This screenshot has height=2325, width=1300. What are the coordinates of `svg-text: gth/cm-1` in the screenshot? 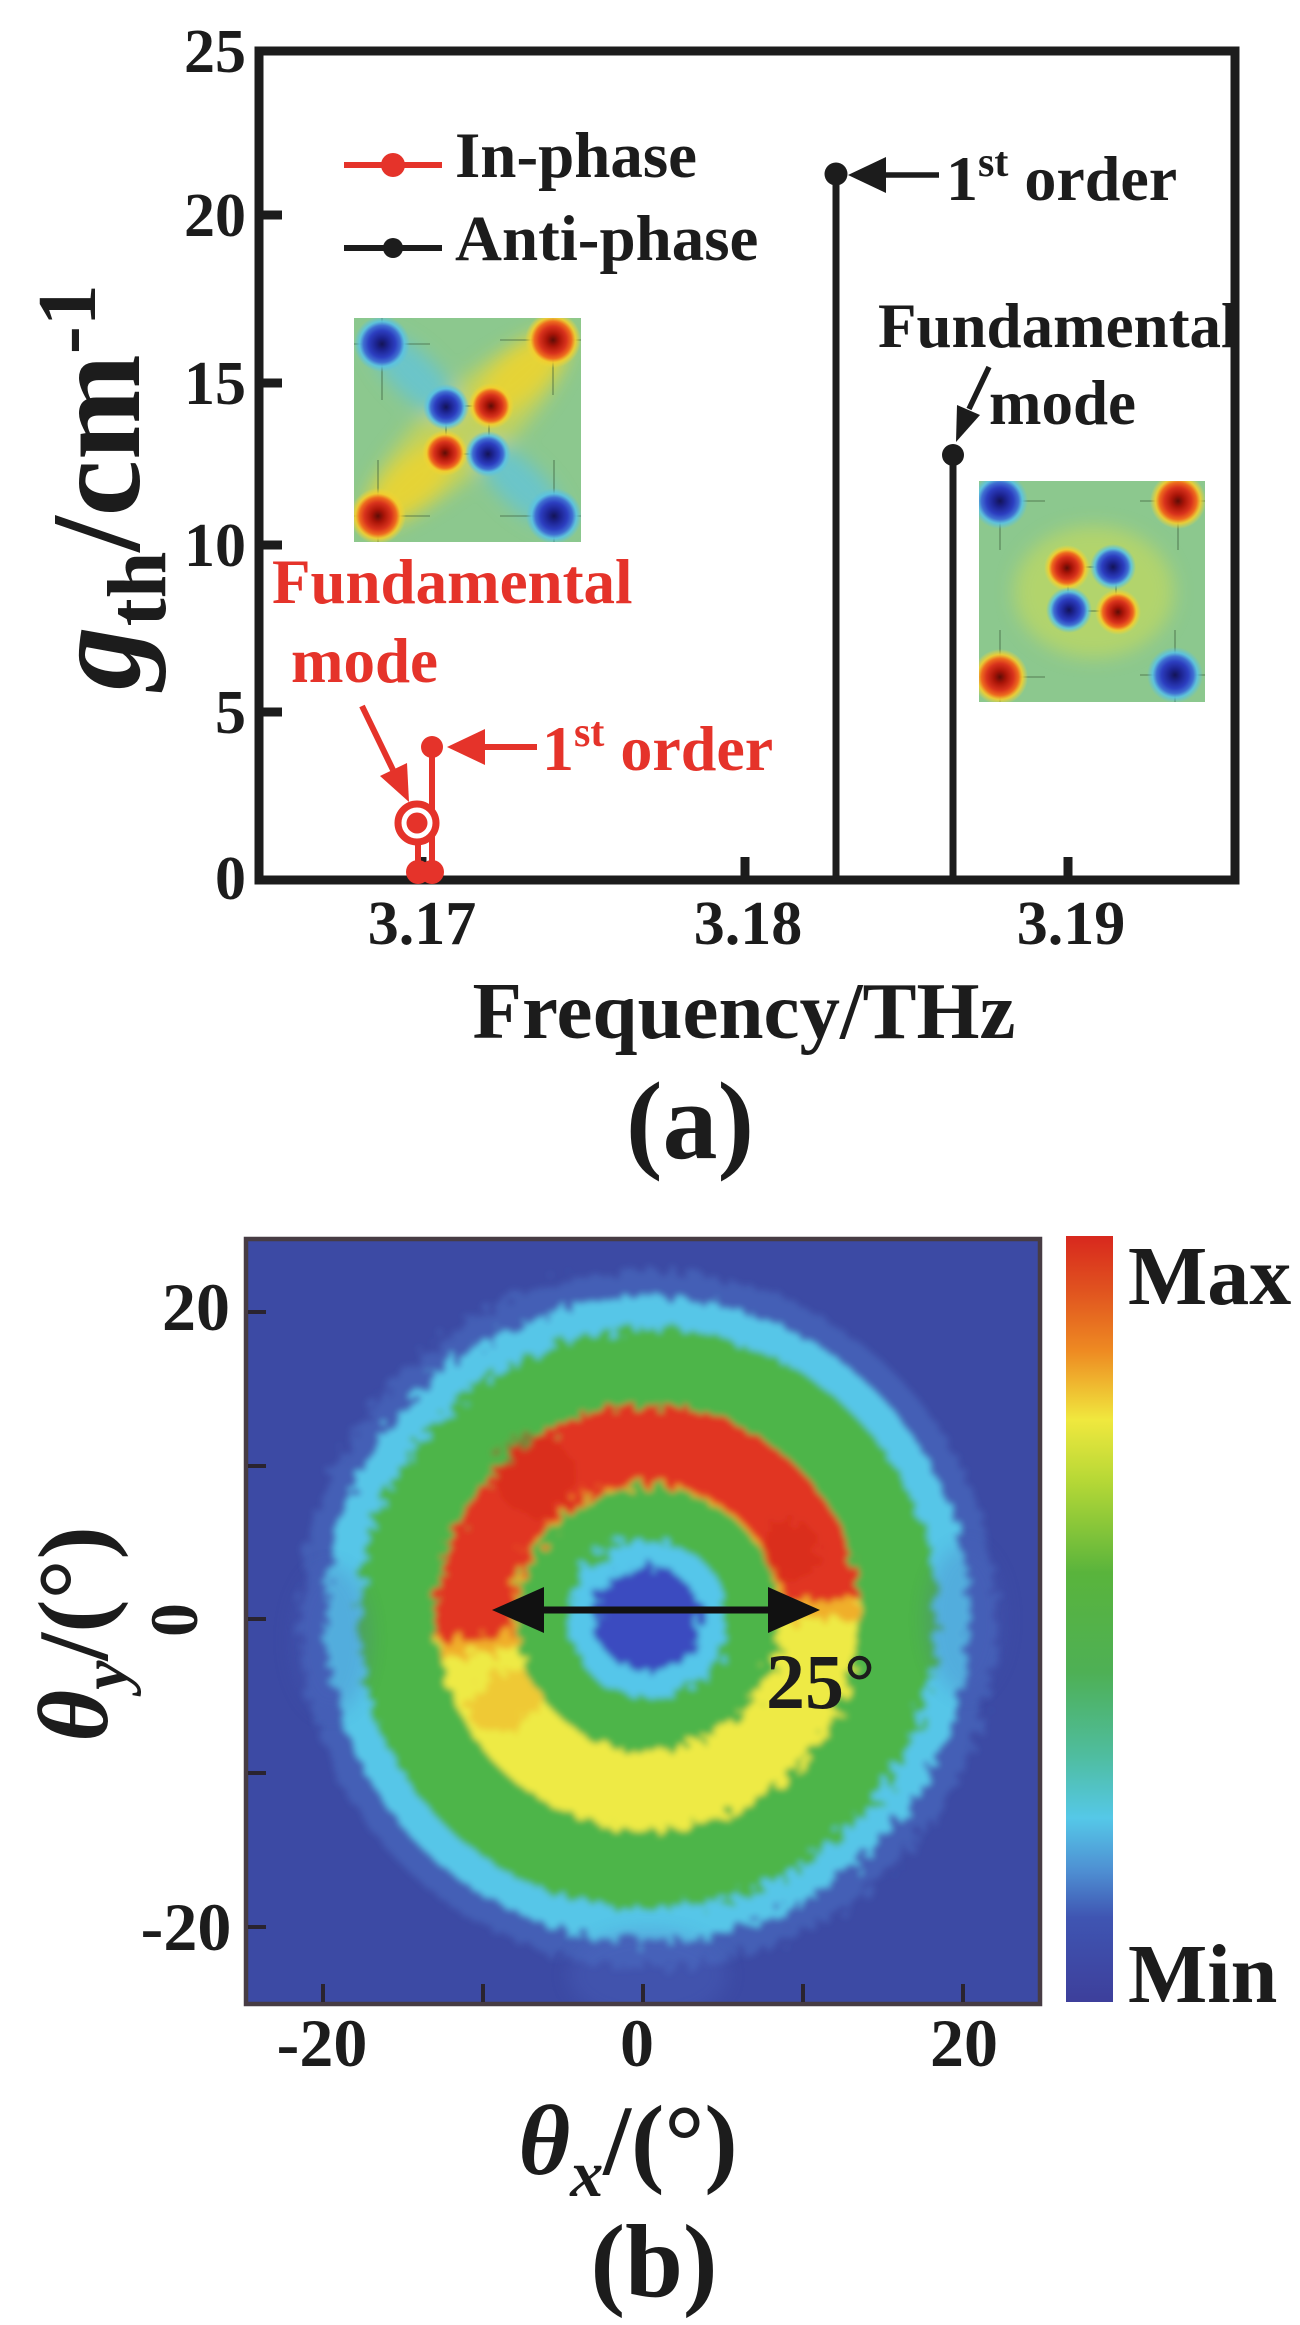 It's located at (102, 488).